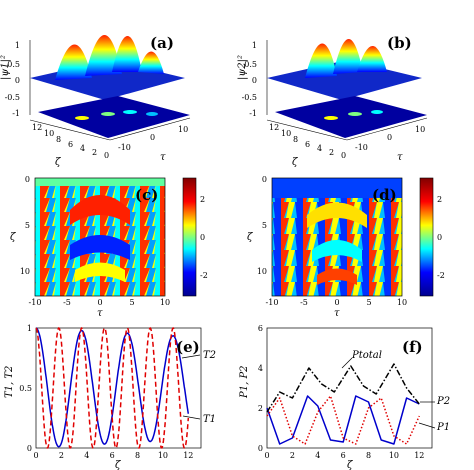 This screenshot has height=470, width=474. I want to click on y-tick: 0.5, so click(25, 388).